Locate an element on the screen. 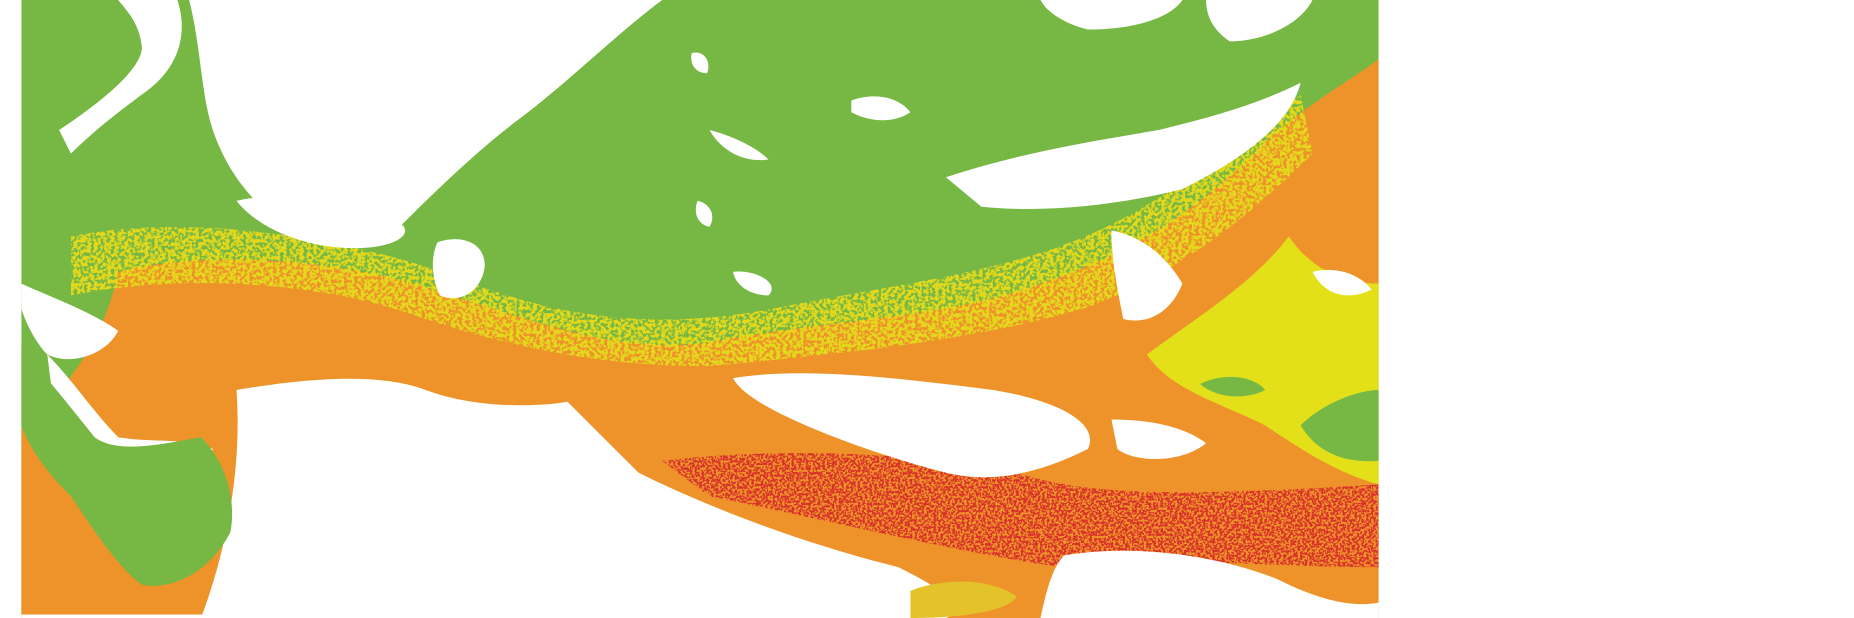  red-speckle is located at coordinates (1020, 510).